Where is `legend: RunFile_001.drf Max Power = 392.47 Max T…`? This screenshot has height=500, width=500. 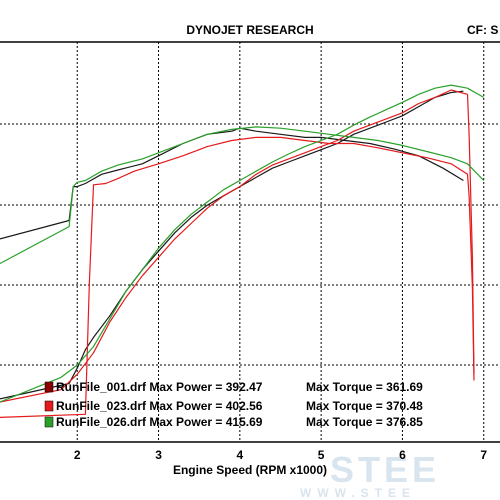 legend: RunFile_001.drf Max Power = 392.47 Max T… is located at coordinates (233, 404).